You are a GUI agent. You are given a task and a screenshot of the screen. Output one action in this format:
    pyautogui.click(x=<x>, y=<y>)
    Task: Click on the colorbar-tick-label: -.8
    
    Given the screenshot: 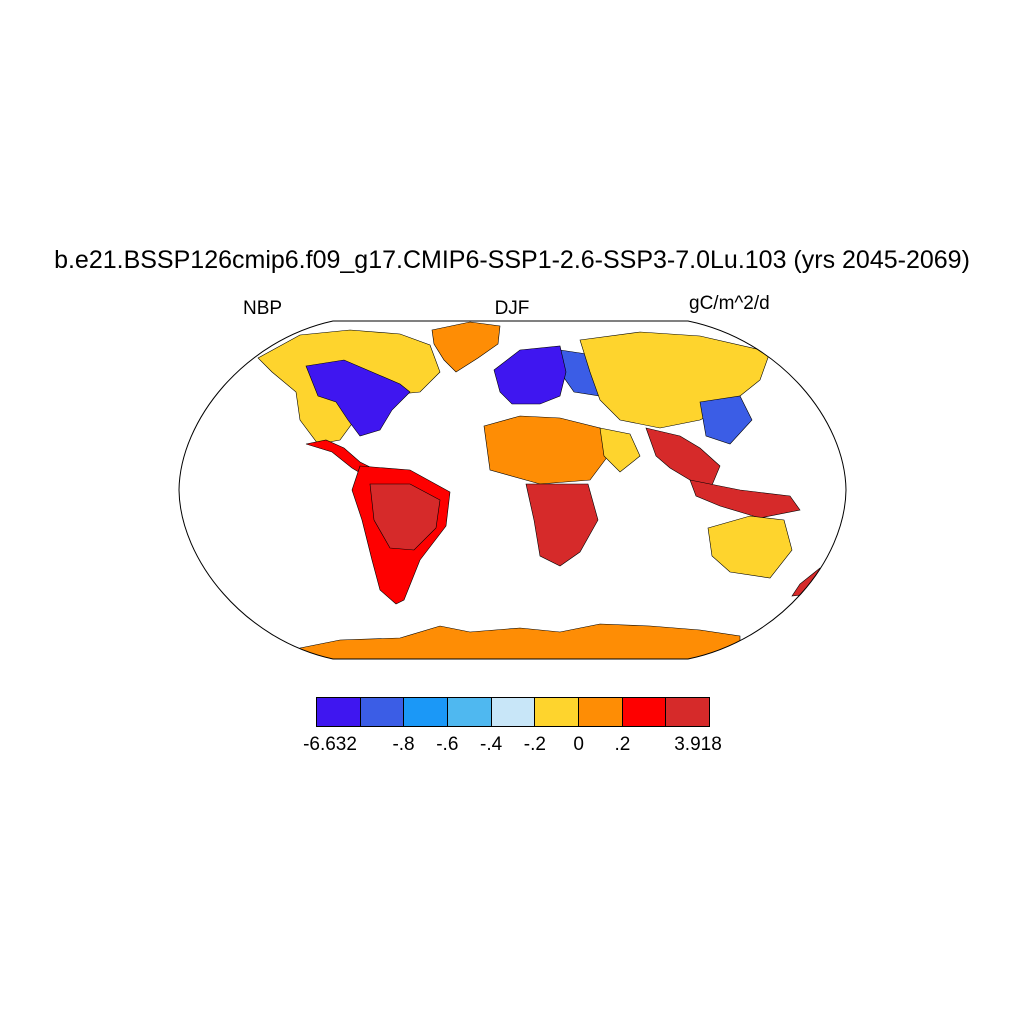 What is the action you would take?
    pyautogui.click(x=403, y=744)
    